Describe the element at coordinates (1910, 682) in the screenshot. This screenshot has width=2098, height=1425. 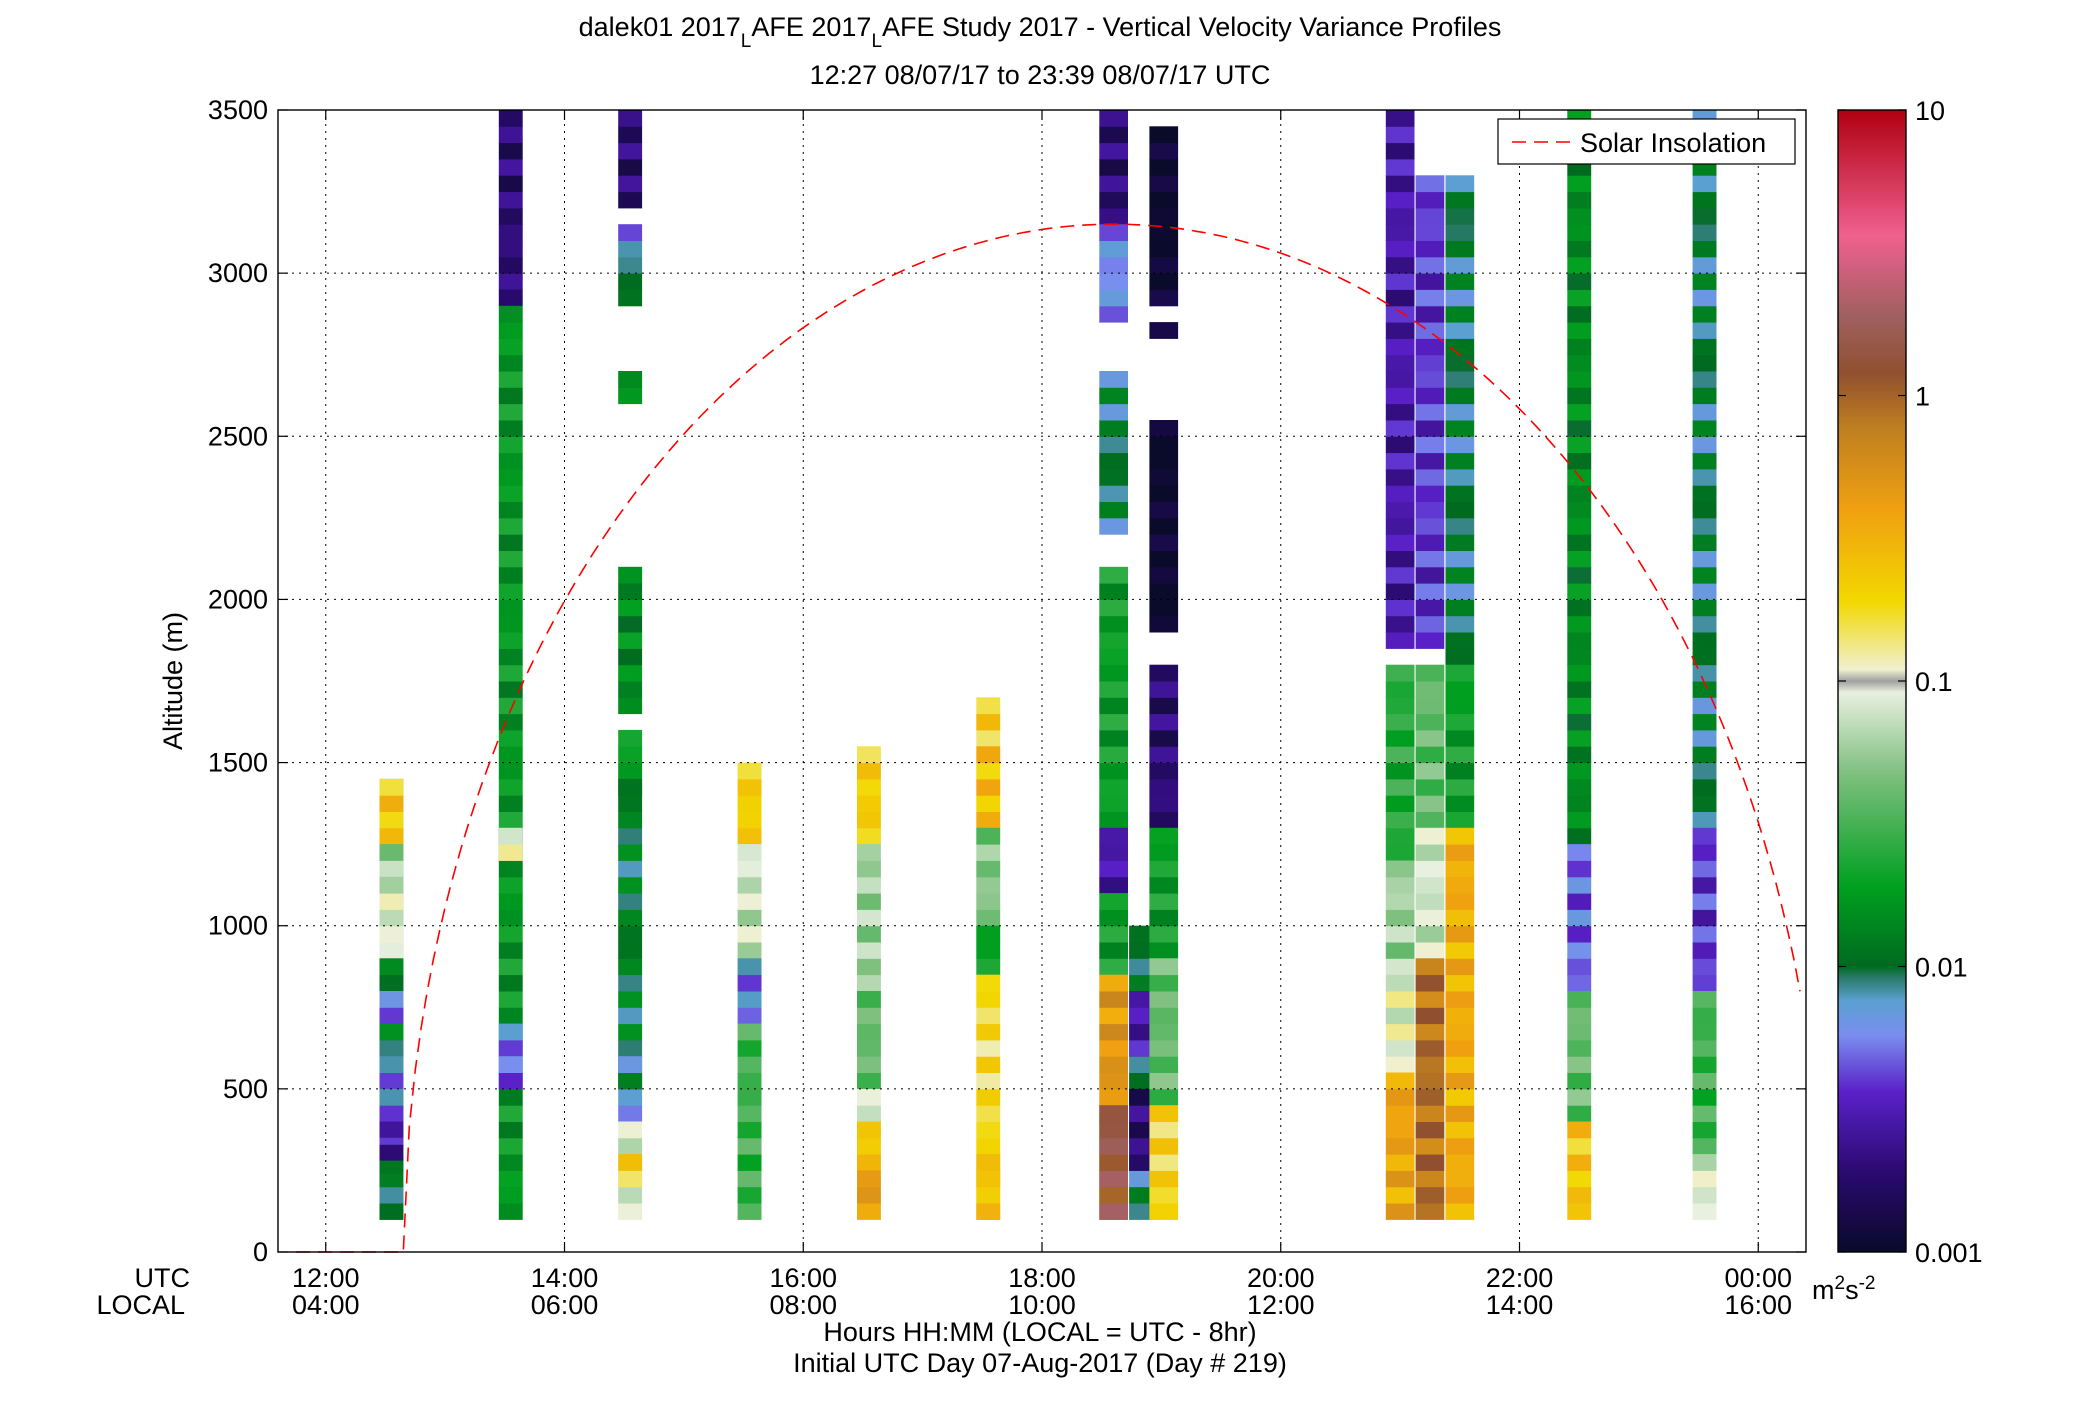
I see `colorbar-ticks: 0.001 0.01 0.1 1 10` at that location.